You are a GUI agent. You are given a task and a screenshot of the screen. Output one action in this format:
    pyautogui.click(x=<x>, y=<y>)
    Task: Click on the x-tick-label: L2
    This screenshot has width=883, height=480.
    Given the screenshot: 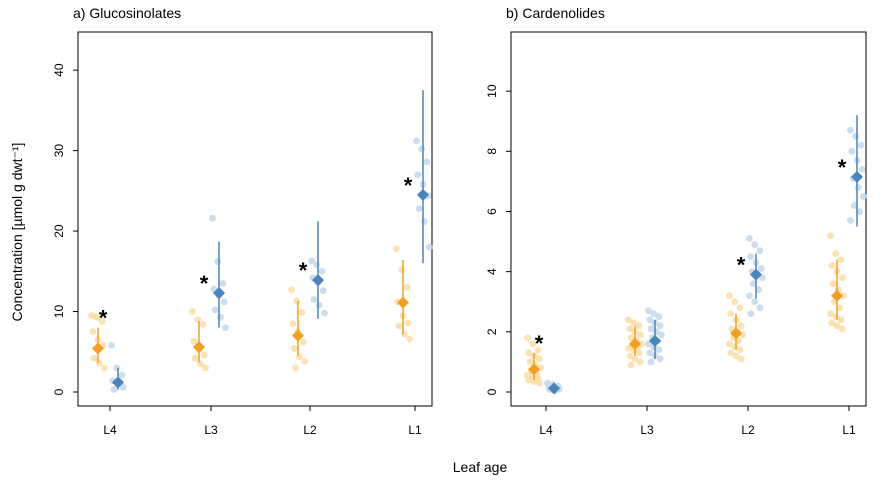 What is the action you would take?
    pyautogui.click(x=748, y=430)
    